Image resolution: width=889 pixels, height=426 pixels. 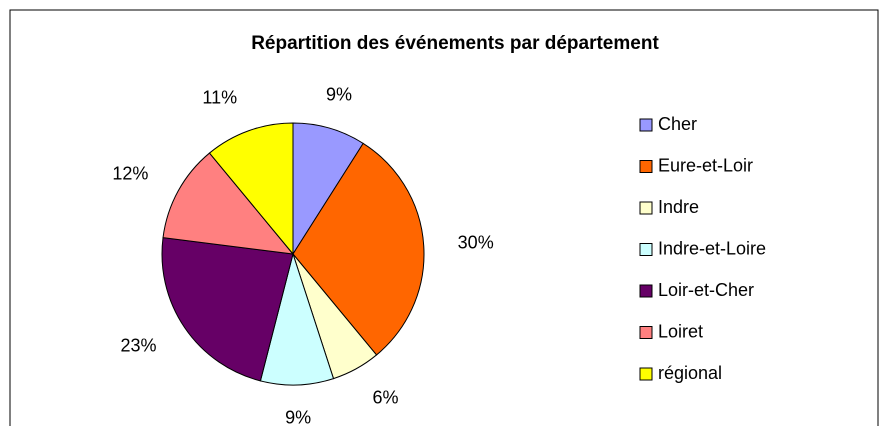 I want to click on data-label: 23%, so click(x=139, y=345).